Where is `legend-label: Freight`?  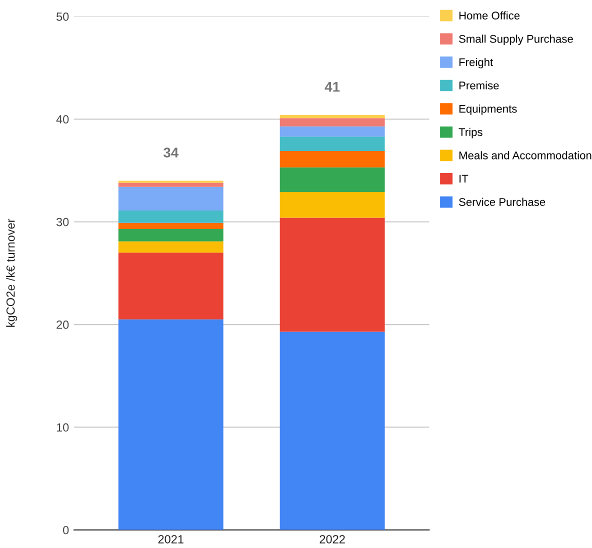
legend-label: Freight is located at coordinates (476, 63).